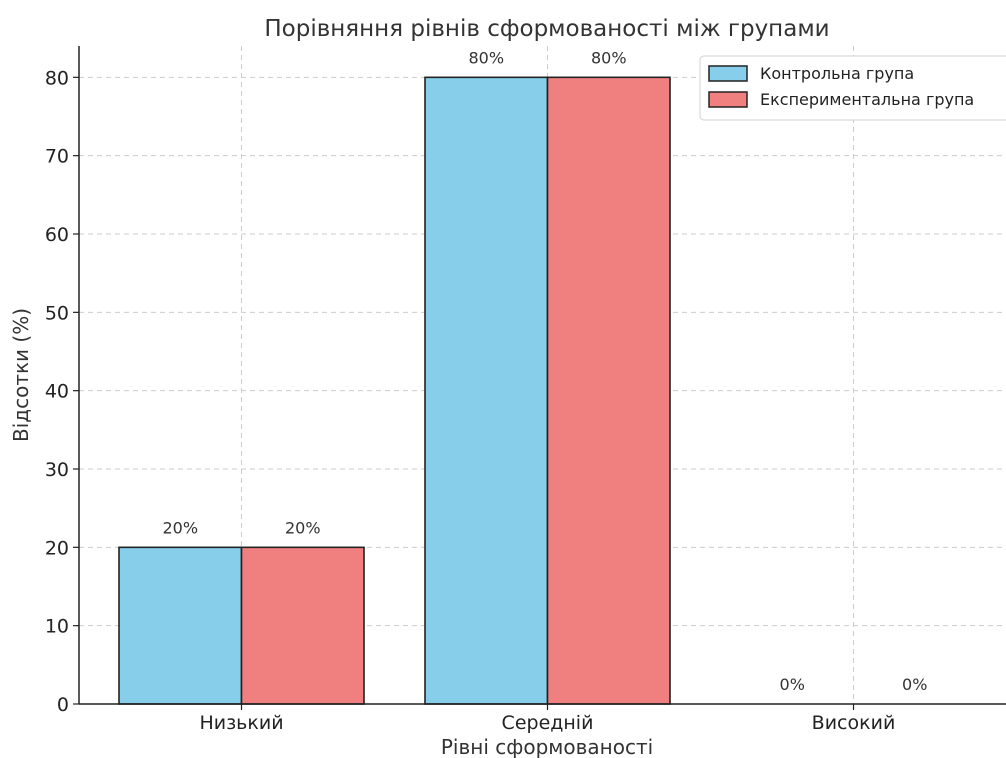 The width and height of the screenshot is (1006, 758). I want to click on y-axis-label: Відсотки (%), so click(21, 375).